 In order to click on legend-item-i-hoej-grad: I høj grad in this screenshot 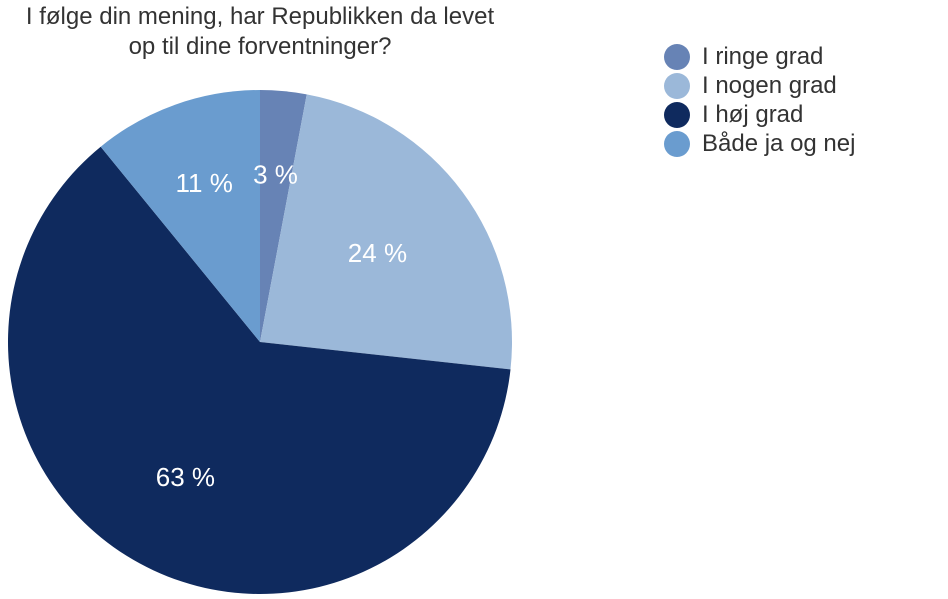, I will do `click(759, 114)`.